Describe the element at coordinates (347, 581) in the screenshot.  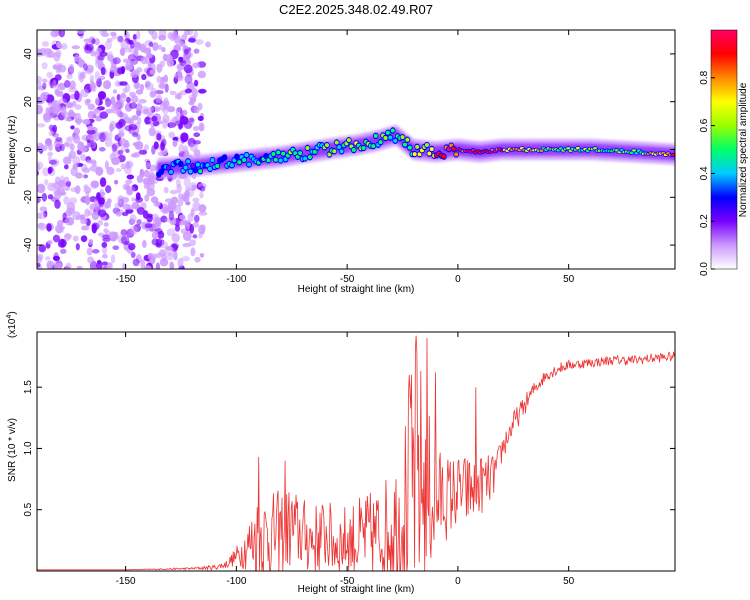
I see `bottom-x-tick-label: -50` at that location.